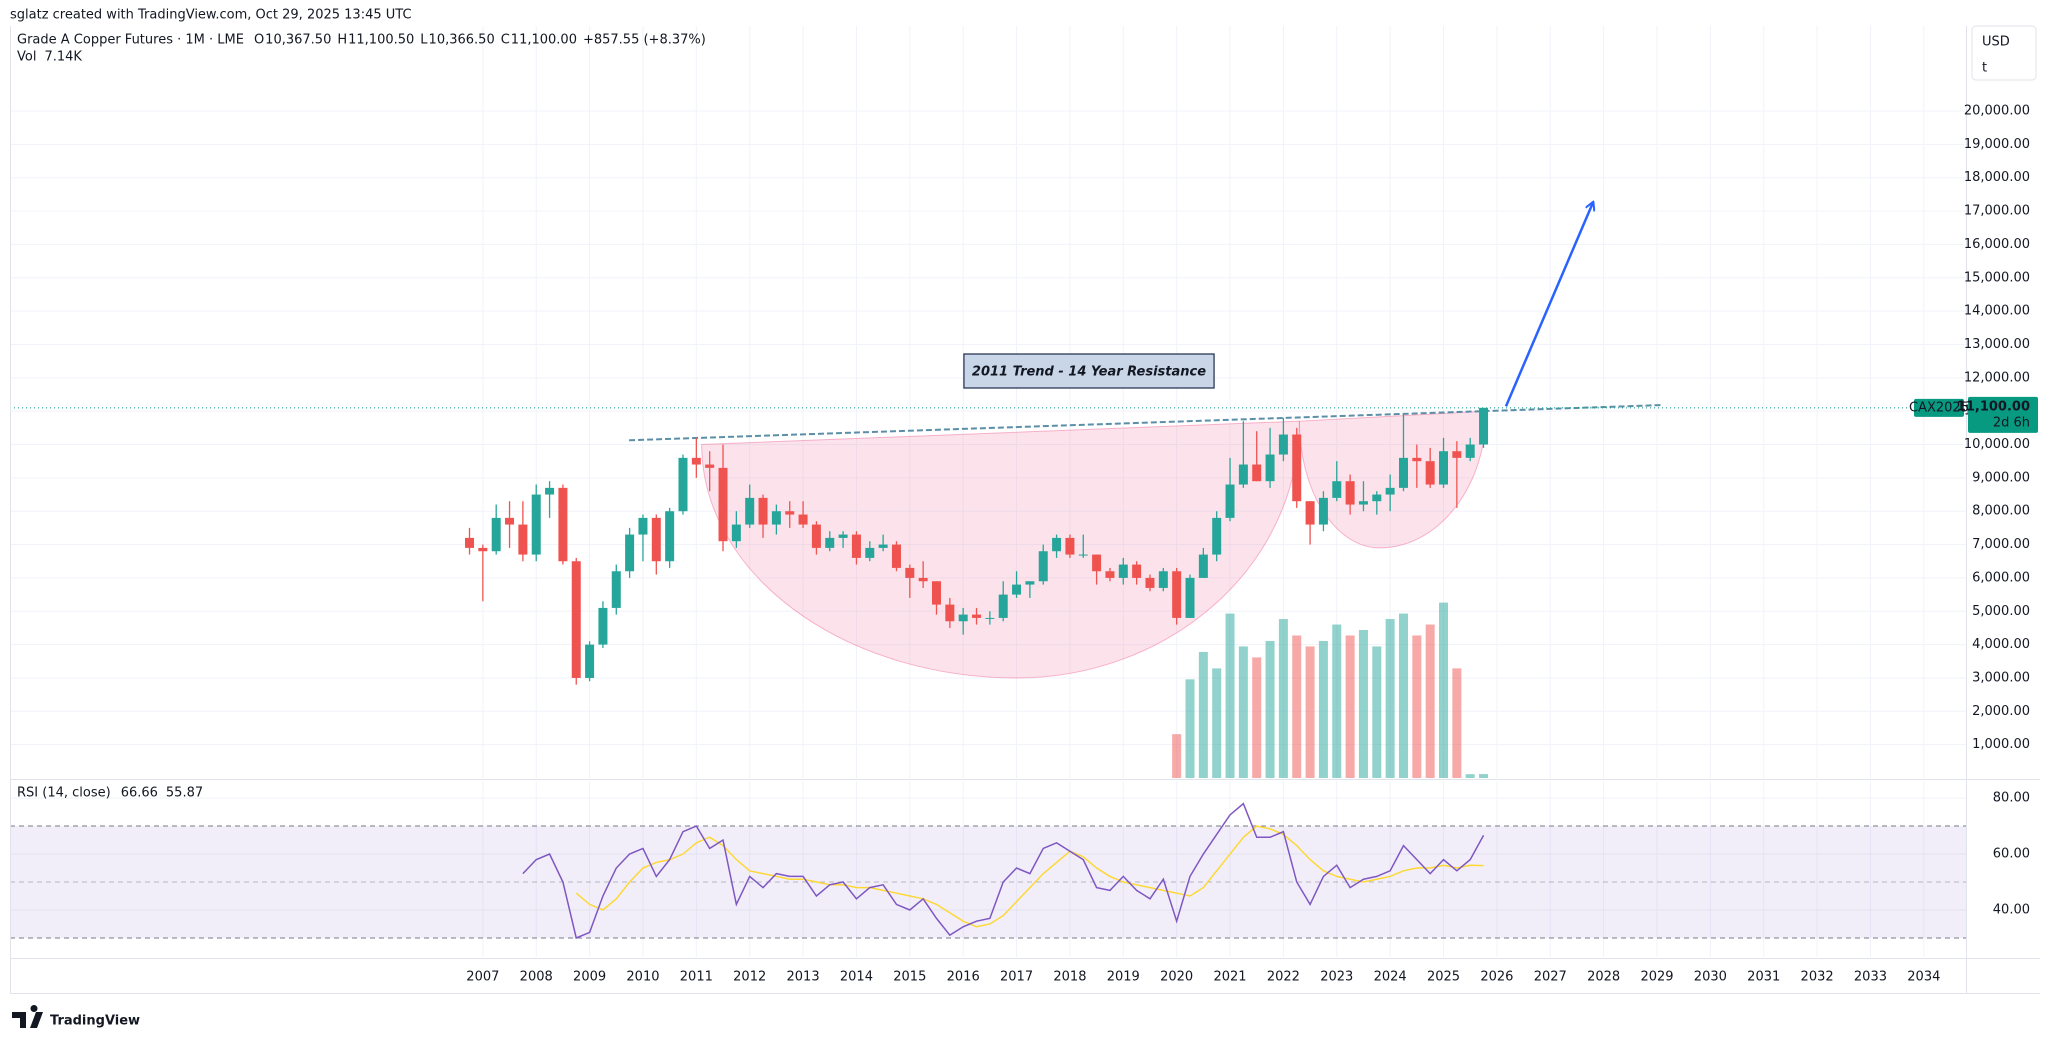 Image resolution: width=2048 pixels, height=1050 pixels. Describe the element at coordinates (63, 57) in the screenshot. I see `volume-value: 7.14K` at that location.